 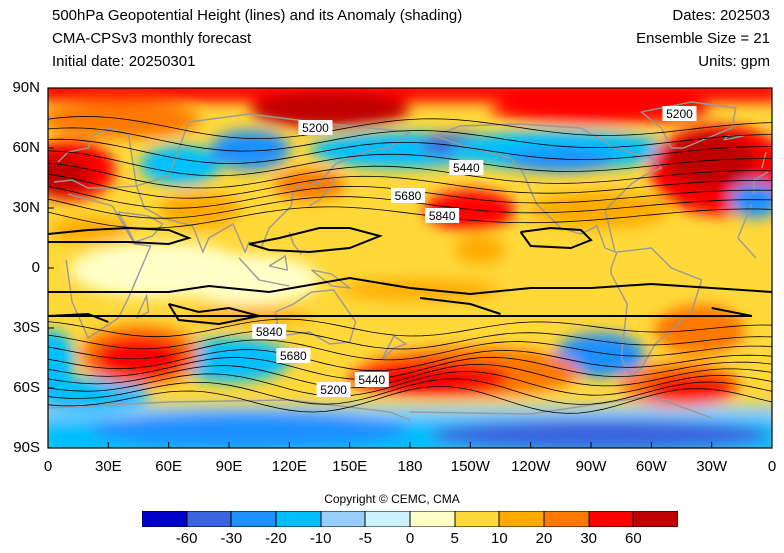 What do you see at coordinates (26, 147) in the screenshot?
I see `y-tick-label: 60N` at bounding box center [26, 147].